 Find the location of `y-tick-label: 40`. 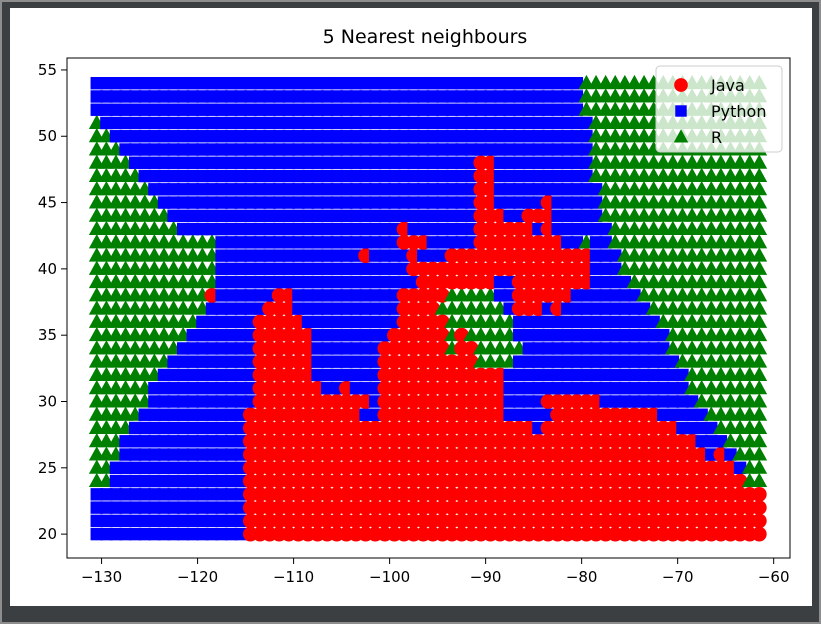

y-tick-label: 40 is located at coordinates (47, 269).